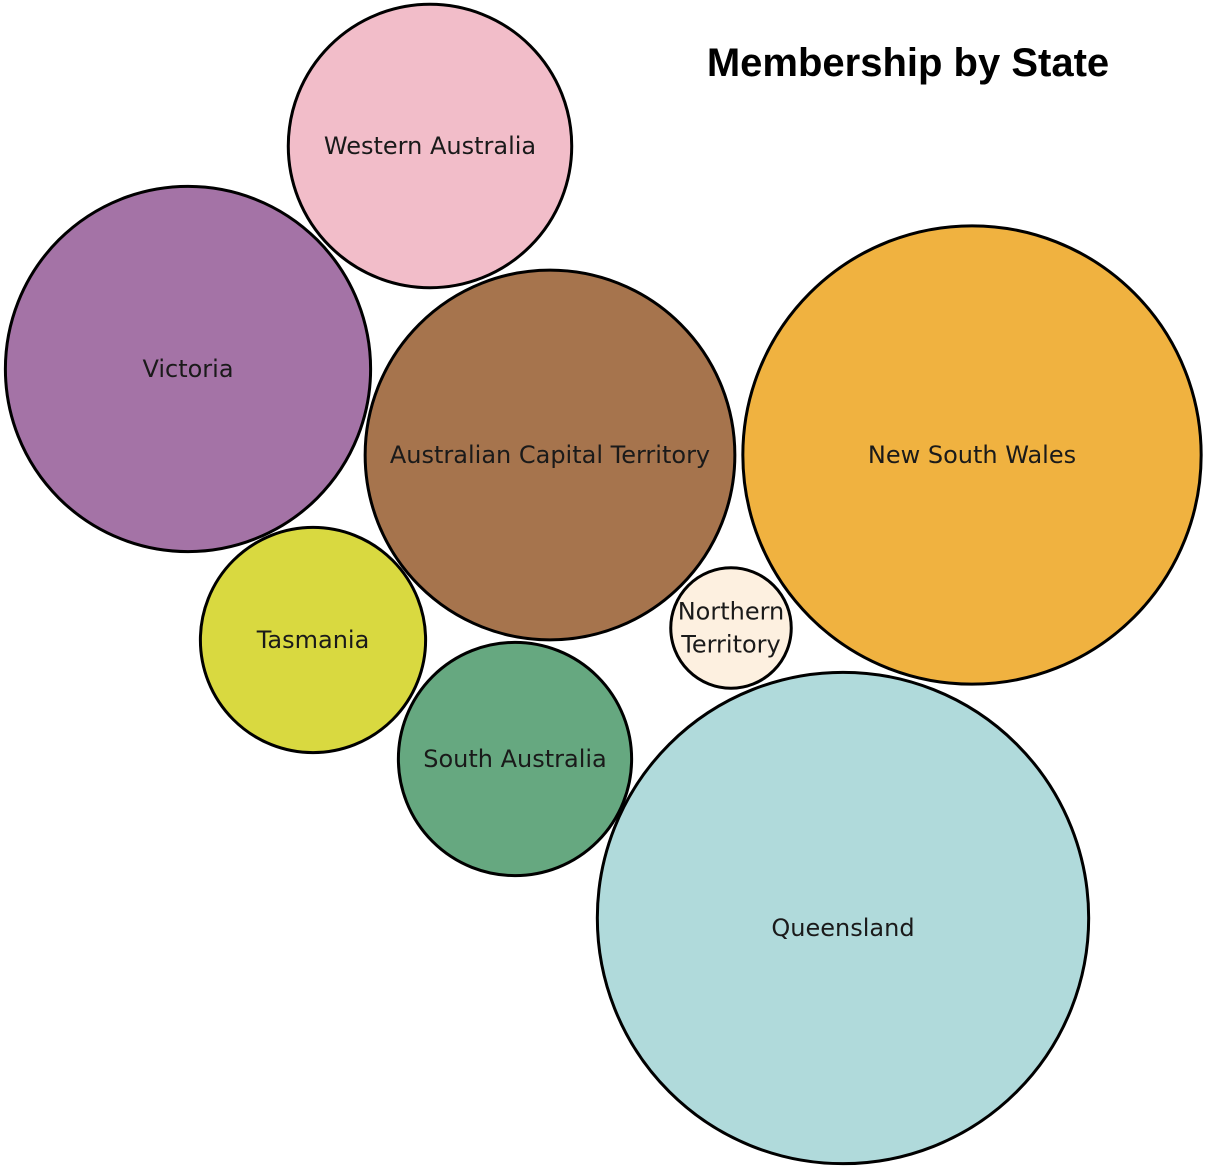 This screenshot has height=1170, width=1207. I want to click on bubble-label-line: Queensland, so click(842, 928).